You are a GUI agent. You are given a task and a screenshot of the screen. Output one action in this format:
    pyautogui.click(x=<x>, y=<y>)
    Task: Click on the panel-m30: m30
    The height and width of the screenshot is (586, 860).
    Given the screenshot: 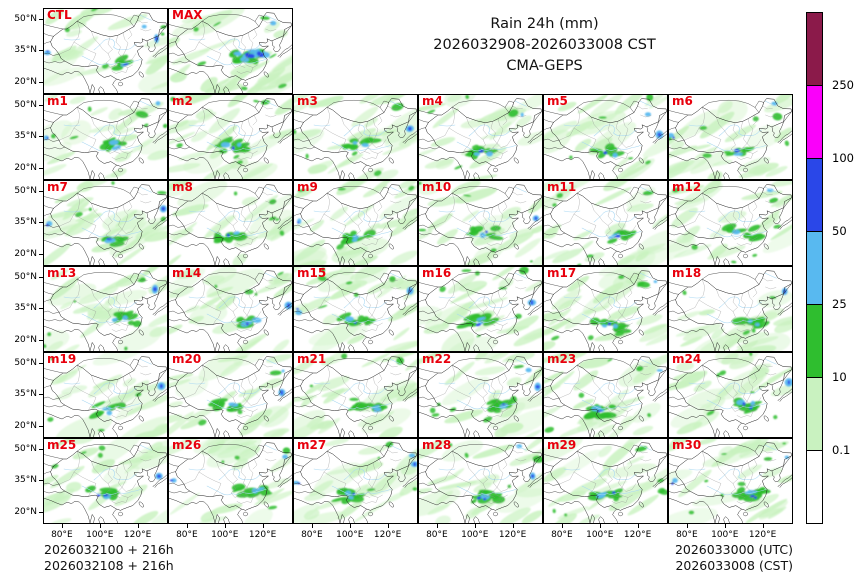 What is the action you would take?
    pyautogui.click(x=730, y=481)
    